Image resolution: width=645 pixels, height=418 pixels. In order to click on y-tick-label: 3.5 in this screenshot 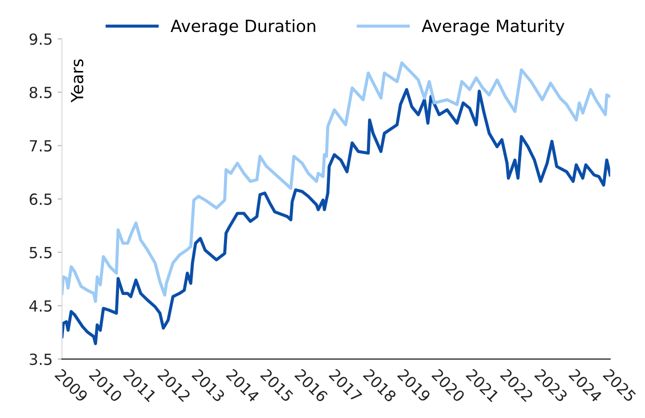, I will do `click(41, 360)`.